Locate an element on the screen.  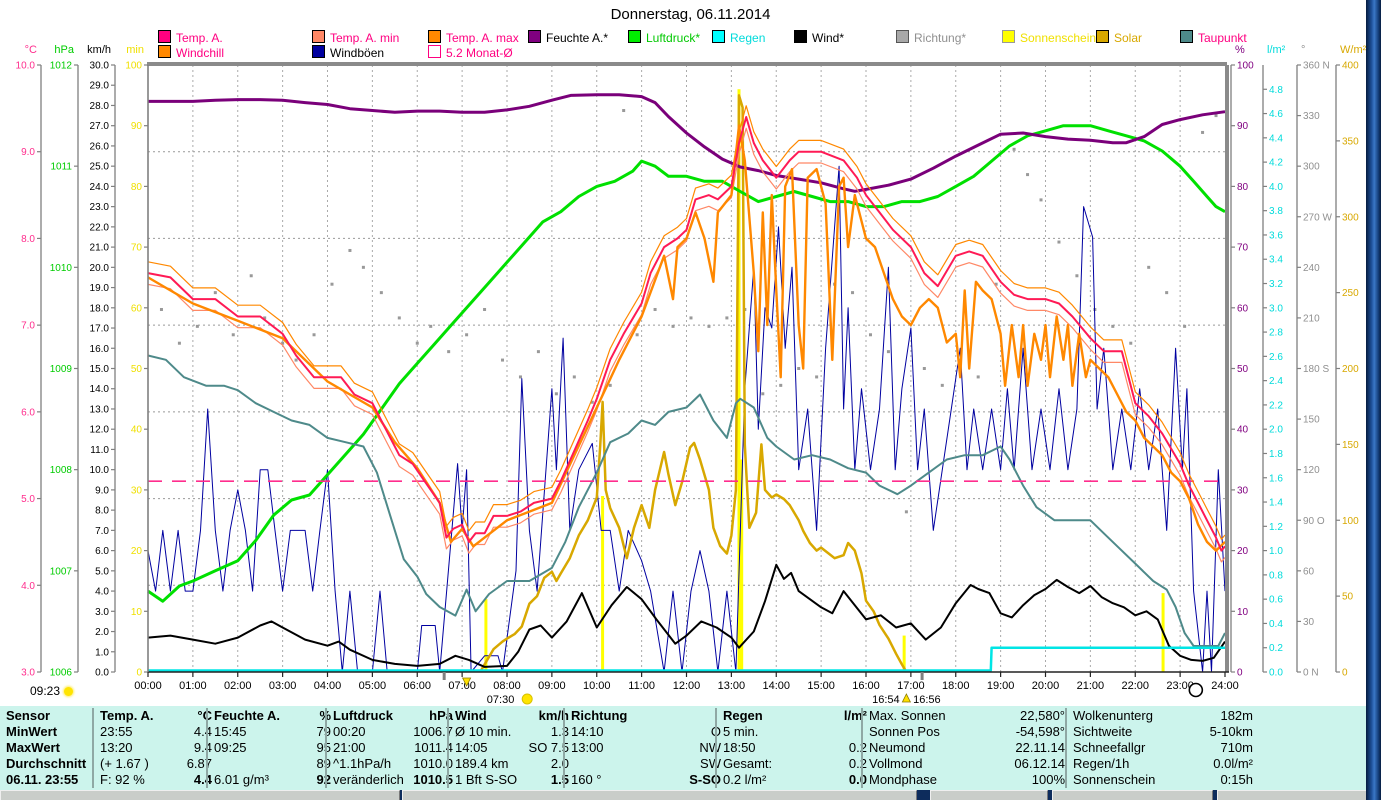
legend-item-solar: Solar is located at coordinates (1119, 37).